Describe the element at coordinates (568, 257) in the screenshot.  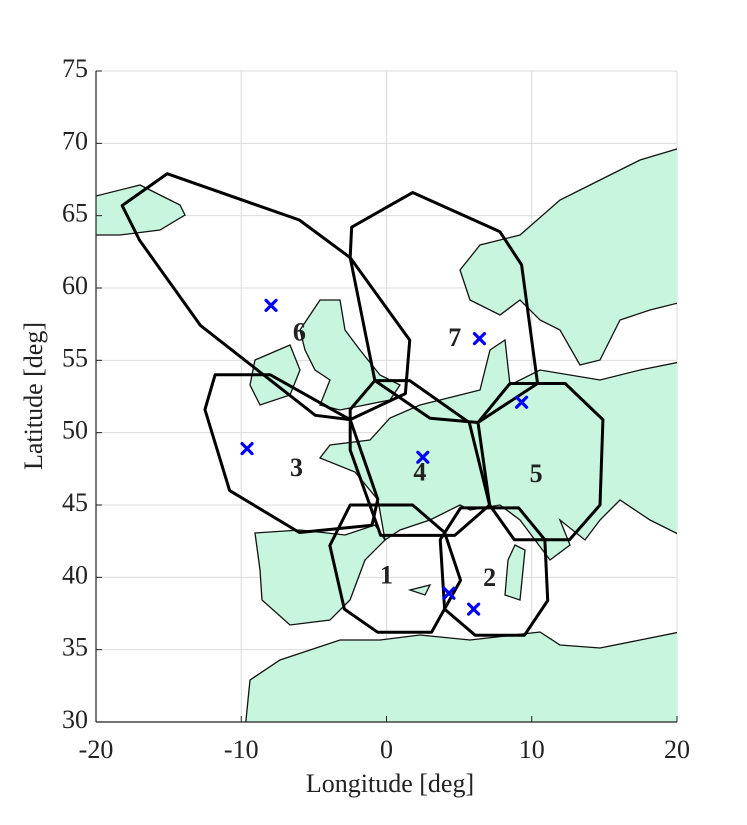
I see `scandinavia` at that location.